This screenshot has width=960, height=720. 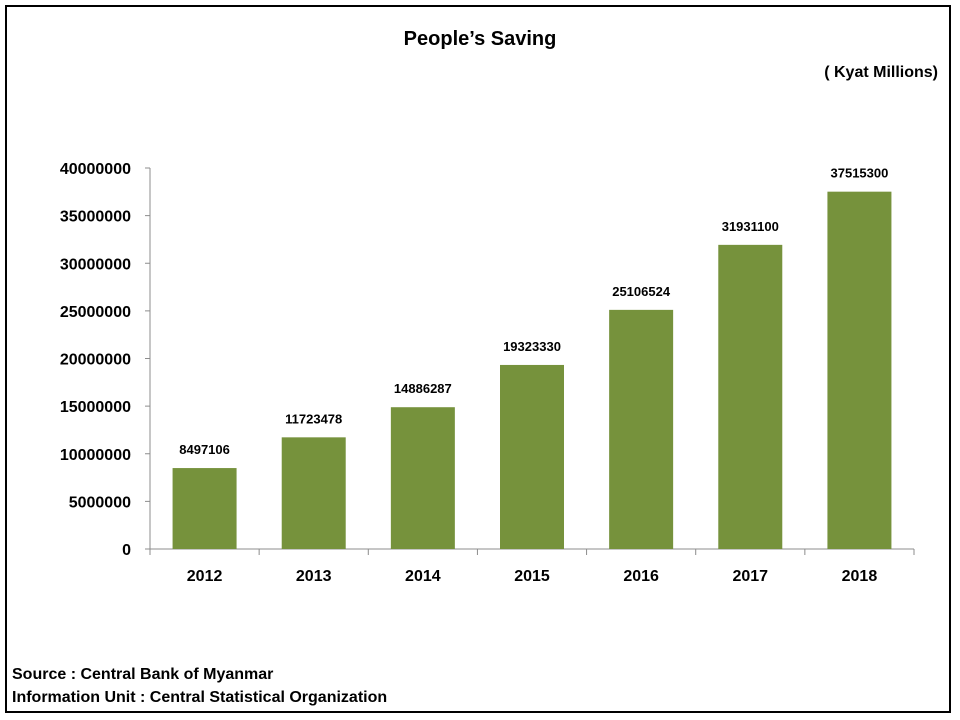 What do you see at coordinates (95, 312) in the screenshot?
I see `y-tick-label: 25000000` at bounding box center [95, 312].